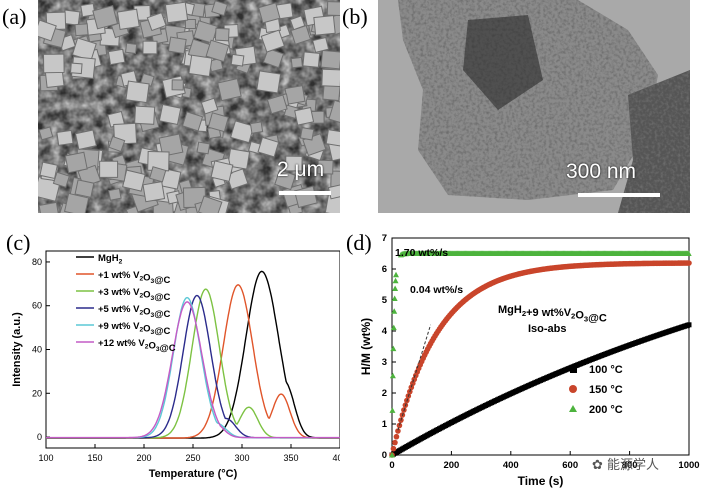  What do you see at coordinates (384, 362) in the screenshot?
I see `y-tick-label-d: 3` at bounding box center [384, 362].